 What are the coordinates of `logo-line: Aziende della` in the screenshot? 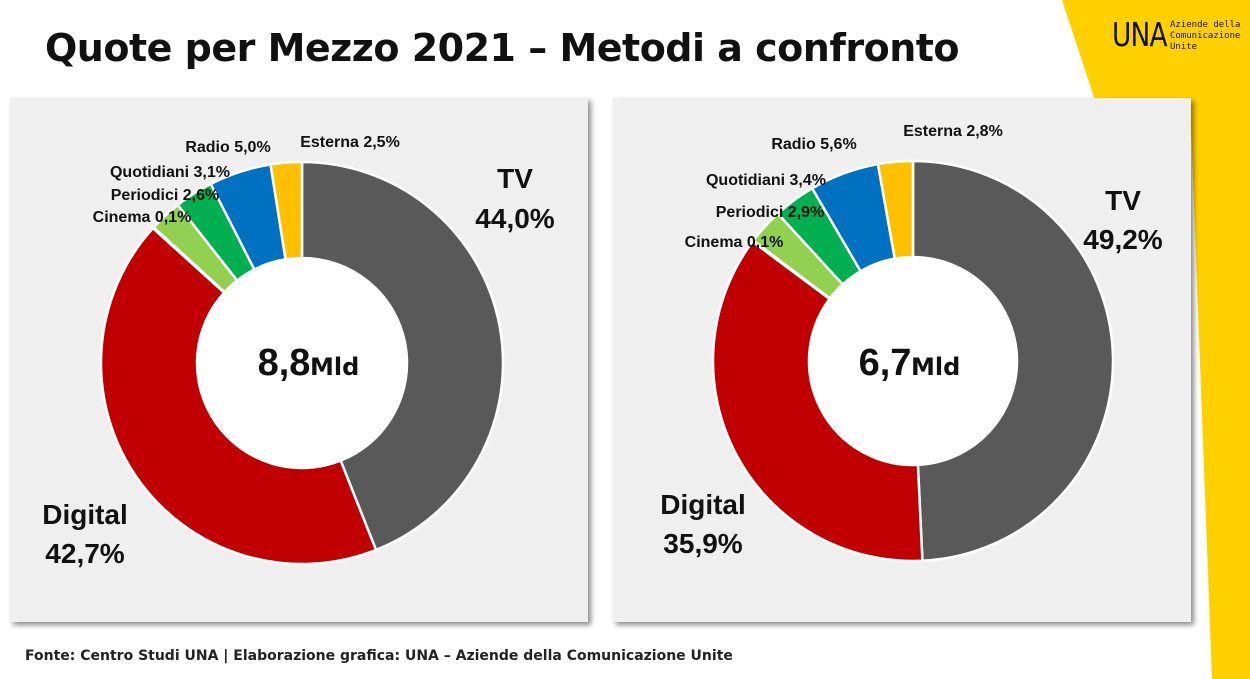 It's located at (1205, 25).